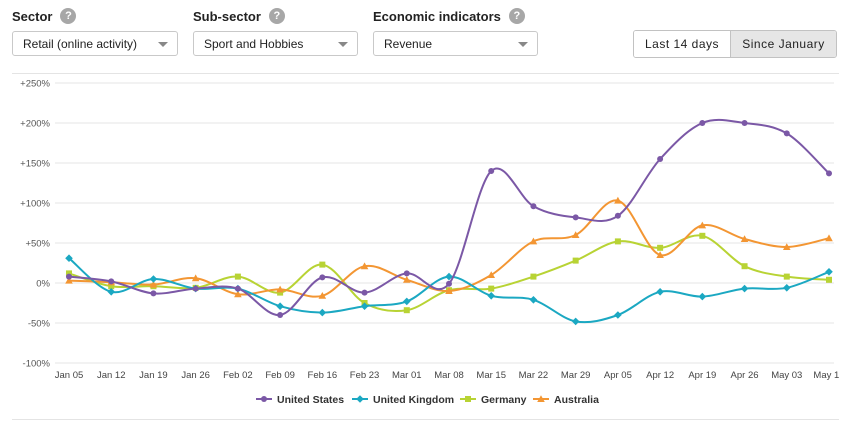 The width and height of the screenshot is (850, 437). What do you see at coordinates (826, 375) in the screenshot?
I see `x-tick-label: May 10` at bounding box center [826, 375].